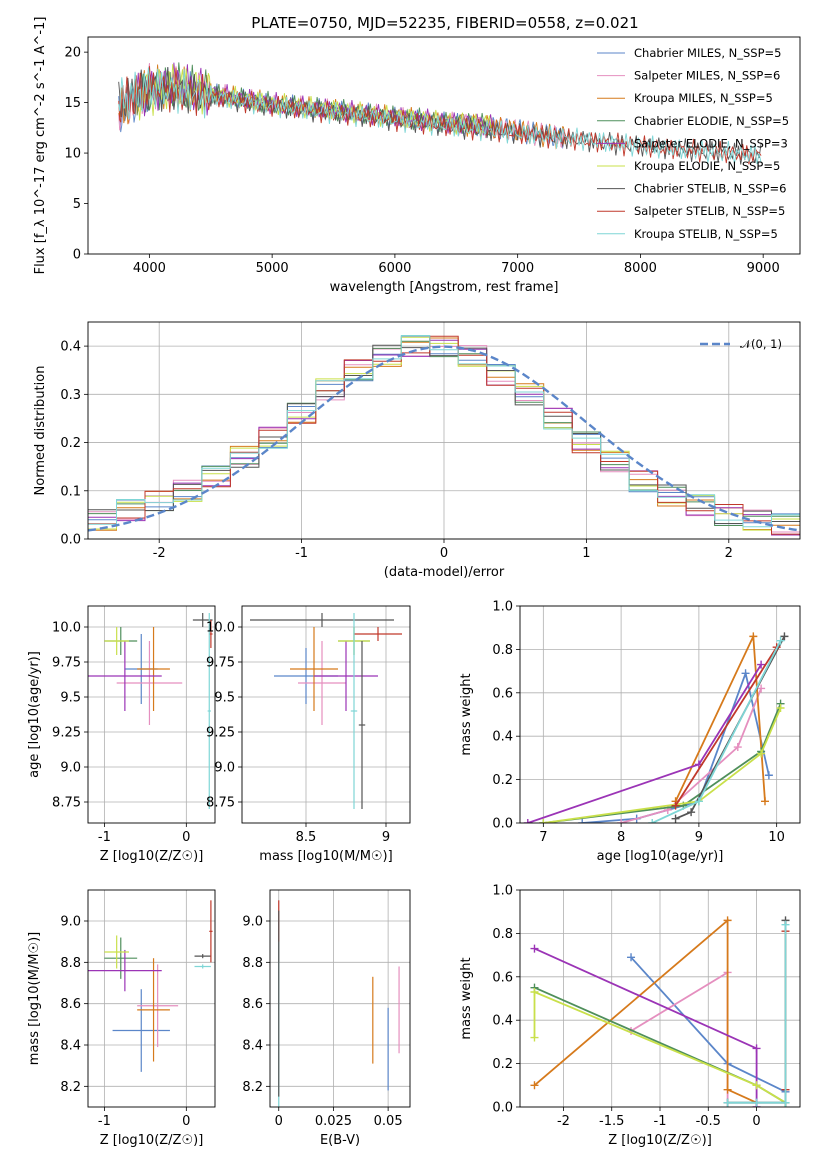 The image size is (819, 1170). Describe the element at coordinates (611, 1121) in the screenshot. I see `x-tick-label: -1.5` at that location.